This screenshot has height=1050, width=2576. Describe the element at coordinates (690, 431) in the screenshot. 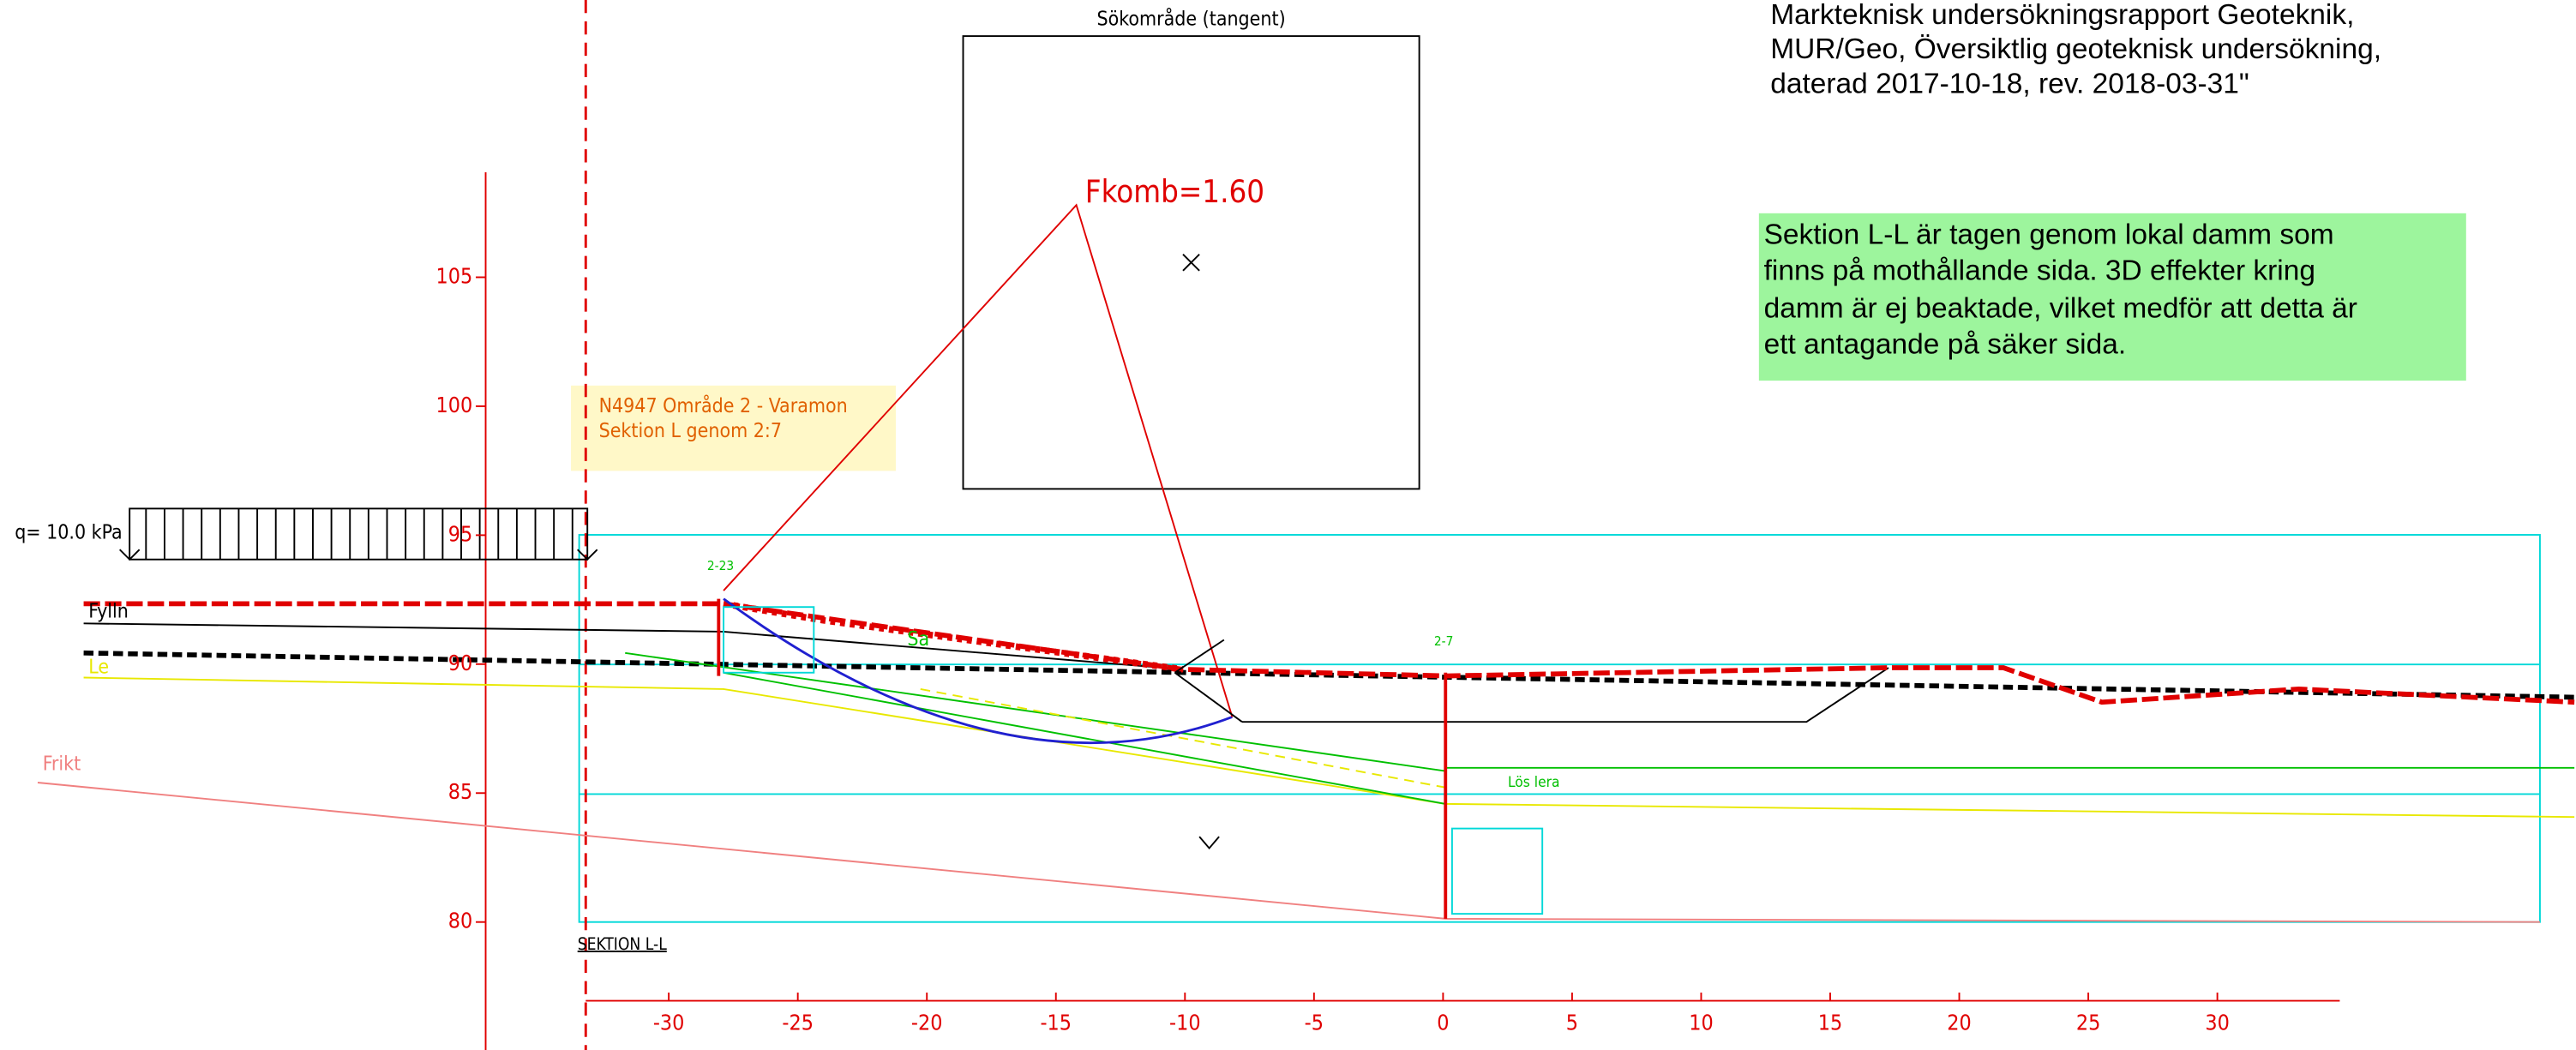

I see `label: Sektion L genom 2:7` at that location.